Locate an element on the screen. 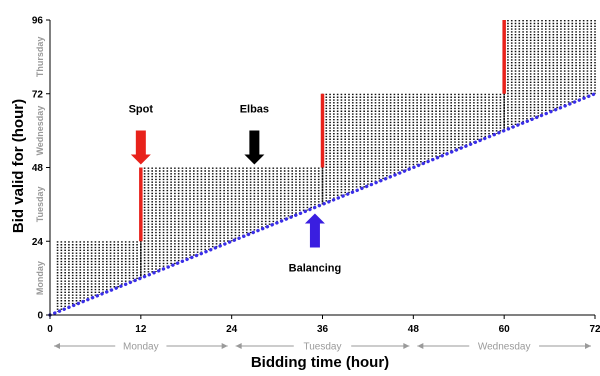 Image resolution: width=600 pixels, height=376 pixels. y-tick-label: 96 is located at coordinates (38, 21).